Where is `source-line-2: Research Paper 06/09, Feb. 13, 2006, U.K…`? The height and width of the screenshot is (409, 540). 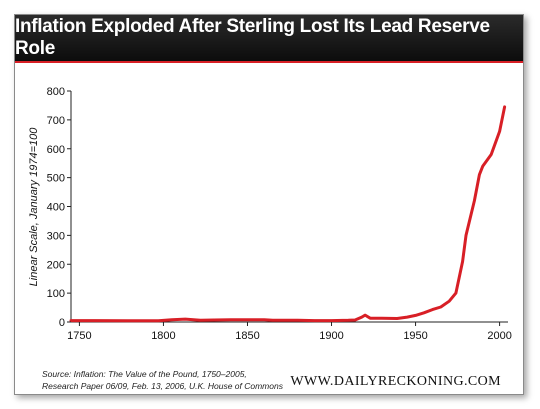 source-line-2: Research Paper 06/09, Feb. 13, 2006, U.K… is located at coordinates (162, 386).